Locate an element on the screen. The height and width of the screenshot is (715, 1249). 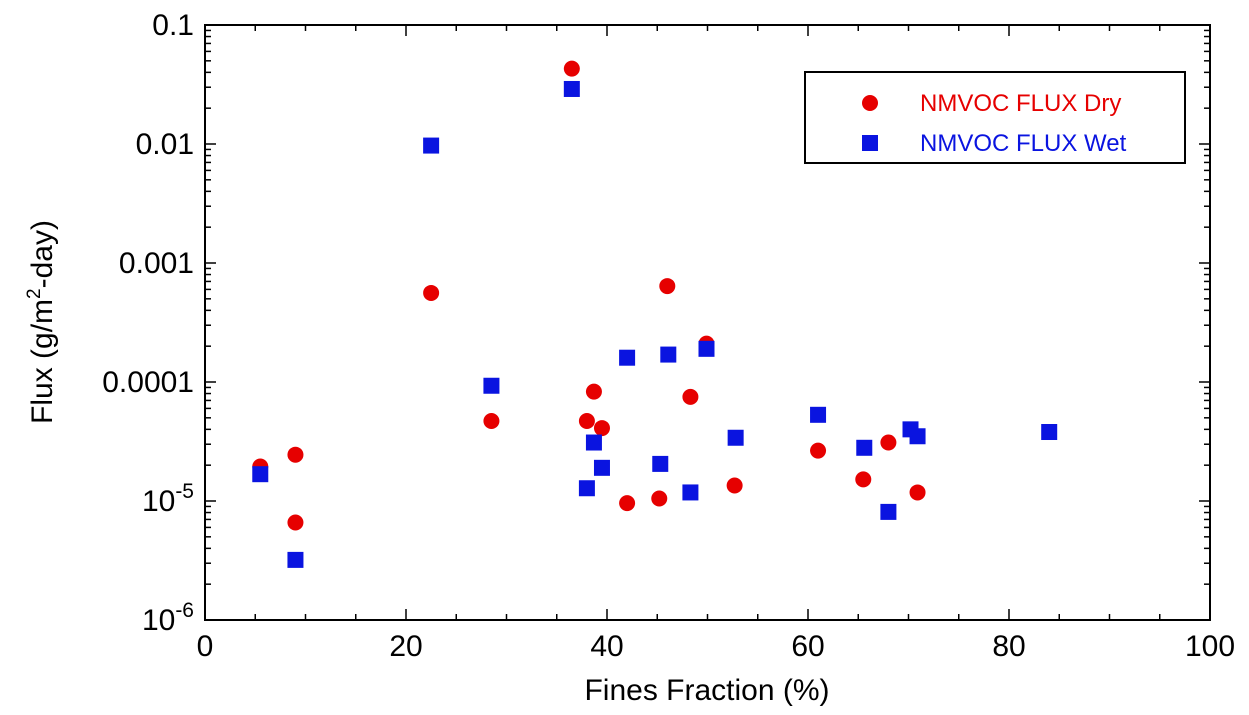
y-tick-label: 0.1 is located at coordinates (173, 25).